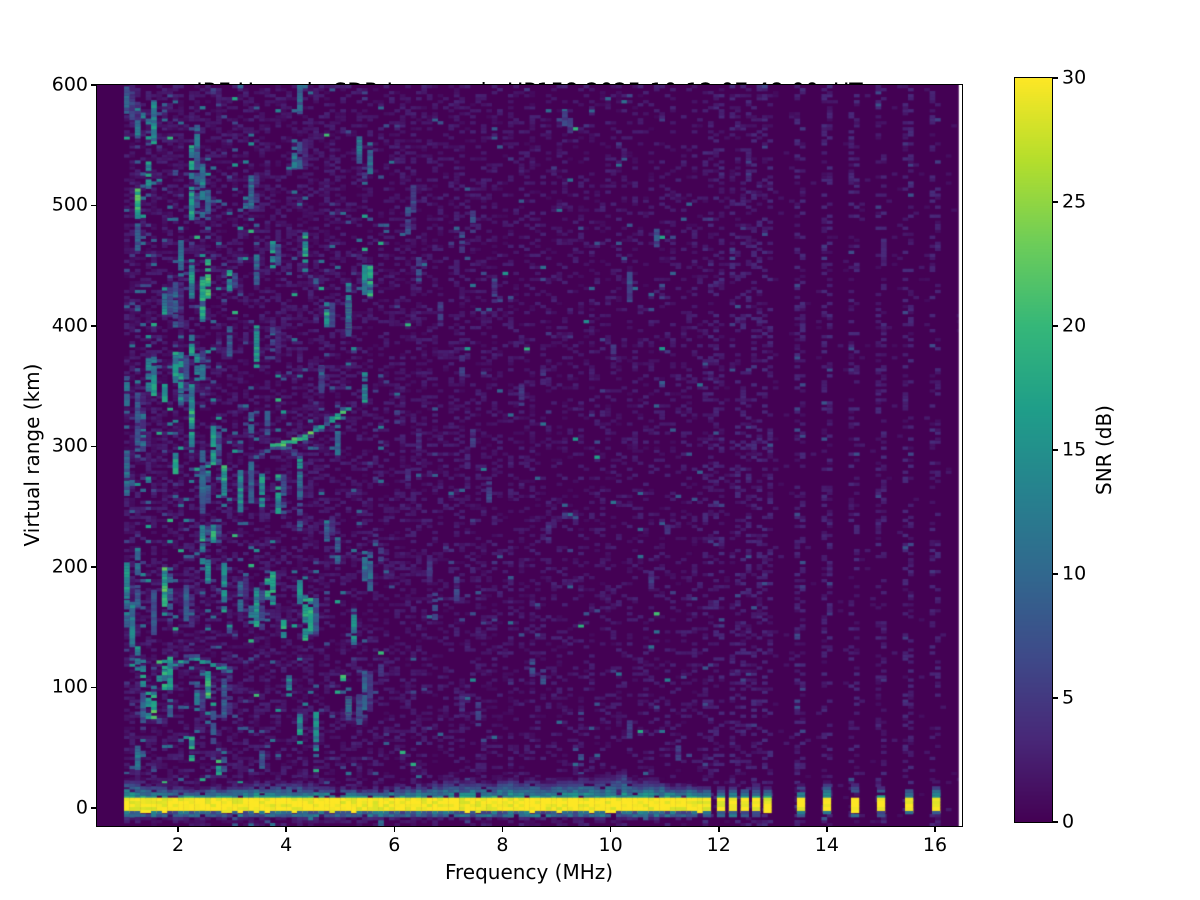 Image resolution: width=1200 pixels, height=900 pixels. I want to click on x-tick-label: 10, so click(610, 845).